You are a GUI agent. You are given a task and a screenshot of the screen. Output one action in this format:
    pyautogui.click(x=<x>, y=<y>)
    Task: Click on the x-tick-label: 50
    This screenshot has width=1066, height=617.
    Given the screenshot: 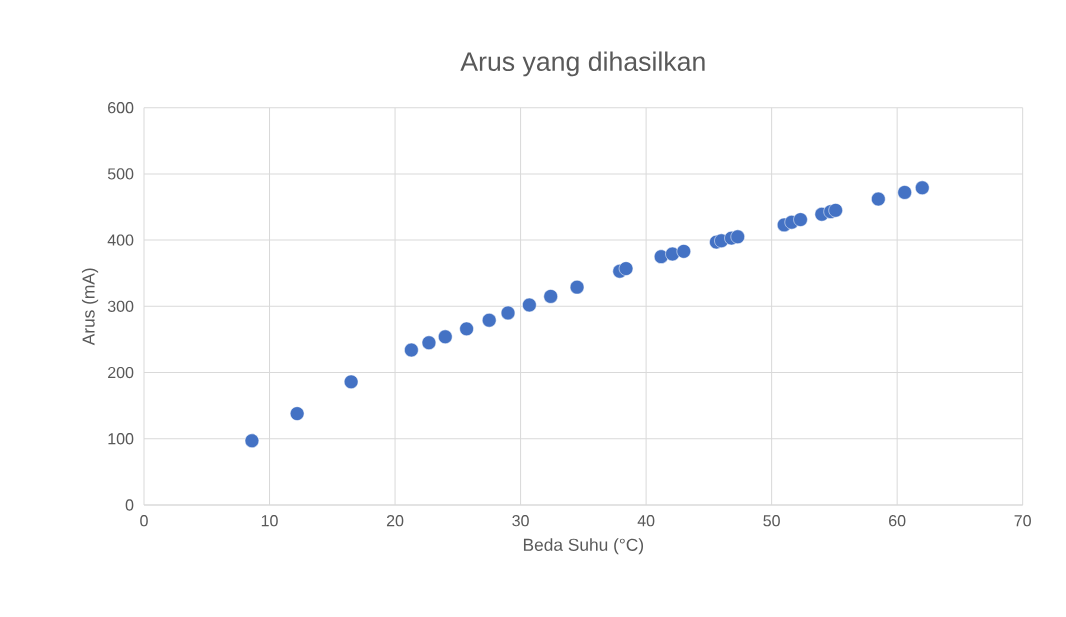 What is the action you would take?
    pyautogui.click(x=771, y=521)
    